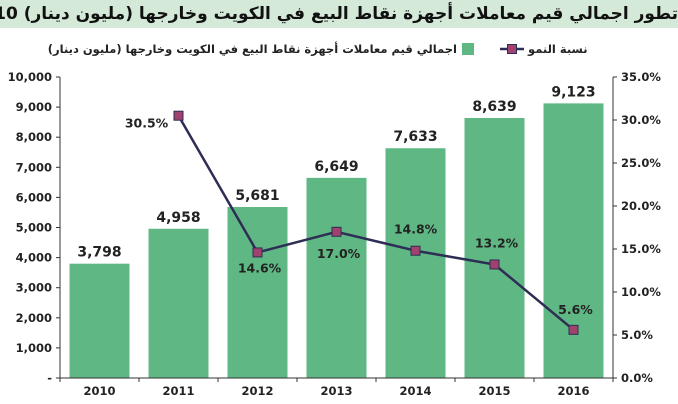  What do you see at coordinates (415, 263) in the screenshot?
I see `bar-2014` at bounding box center [415, 263].